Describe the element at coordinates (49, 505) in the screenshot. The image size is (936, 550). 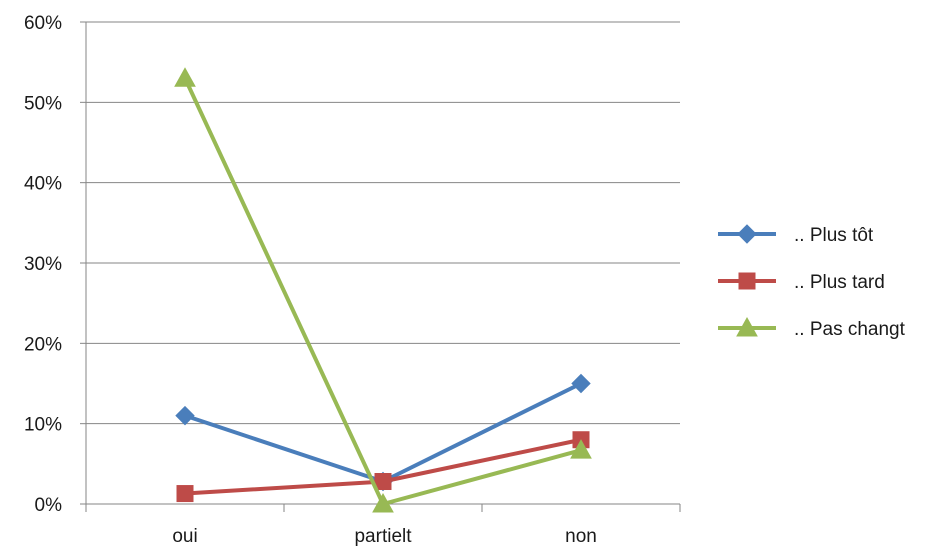
I see `y-tick-label: 0%` at that location.